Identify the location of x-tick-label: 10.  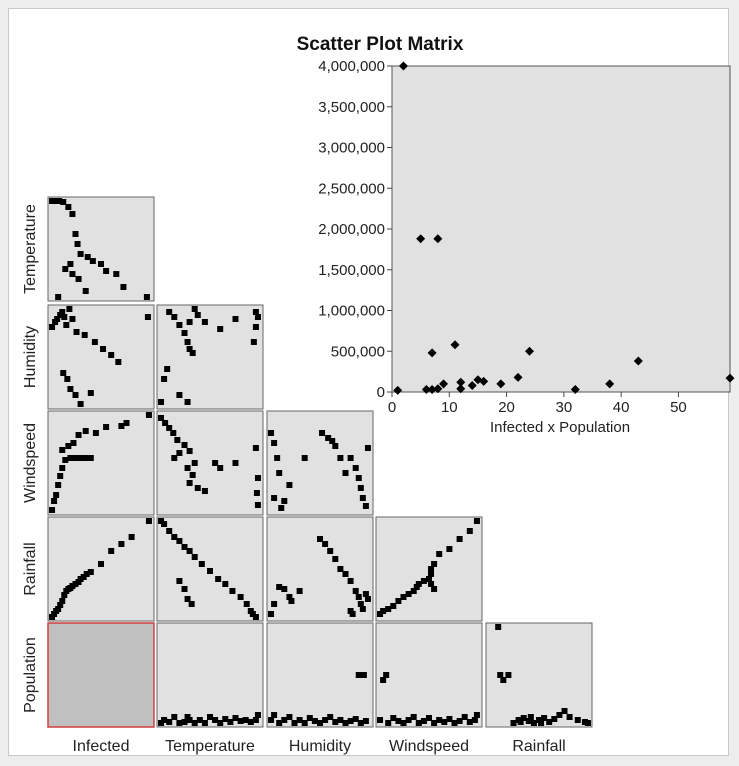
(449, 407).